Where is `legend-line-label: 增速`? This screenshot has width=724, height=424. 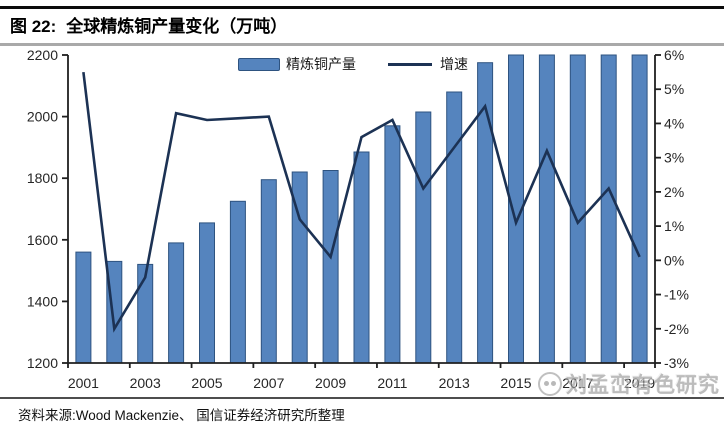
legend-line-label: 增速 is located at coordinates (454, 64).